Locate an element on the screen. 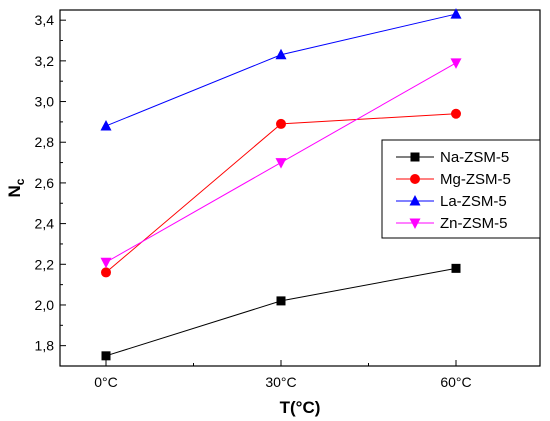 The width and height of the screenshot is (550, 421). legend-item: Mg-ZSM-5 is located at coordinates (453, 179).